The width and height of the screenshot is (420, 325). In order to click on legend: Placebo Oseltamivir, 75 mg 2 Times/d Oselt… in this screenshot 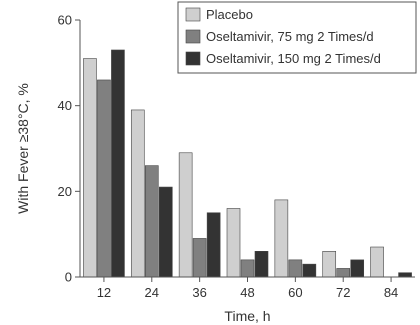, I will do `click(297, 37)`.